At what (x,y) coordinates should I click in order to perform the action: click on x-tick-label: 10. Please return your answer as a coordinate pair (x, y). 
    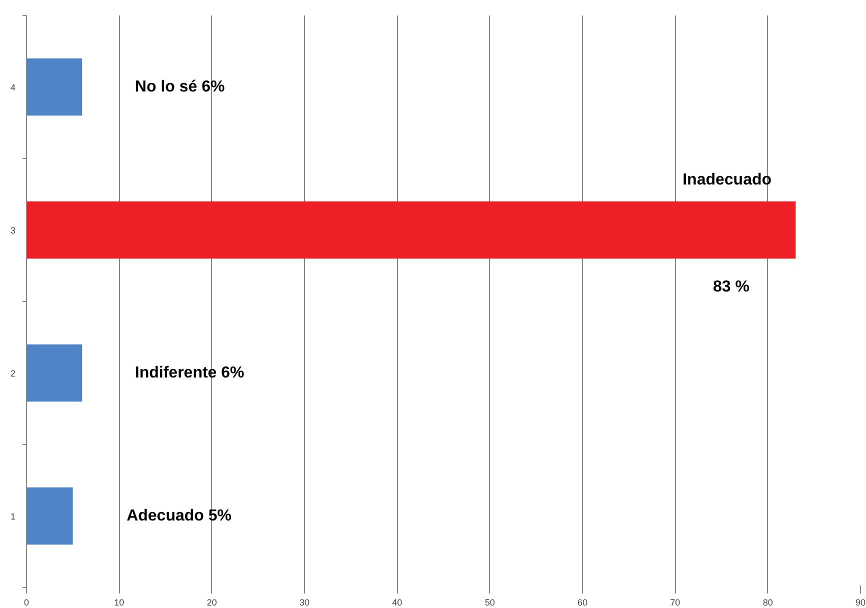
    Looking at the image, I should click on (119, 603).